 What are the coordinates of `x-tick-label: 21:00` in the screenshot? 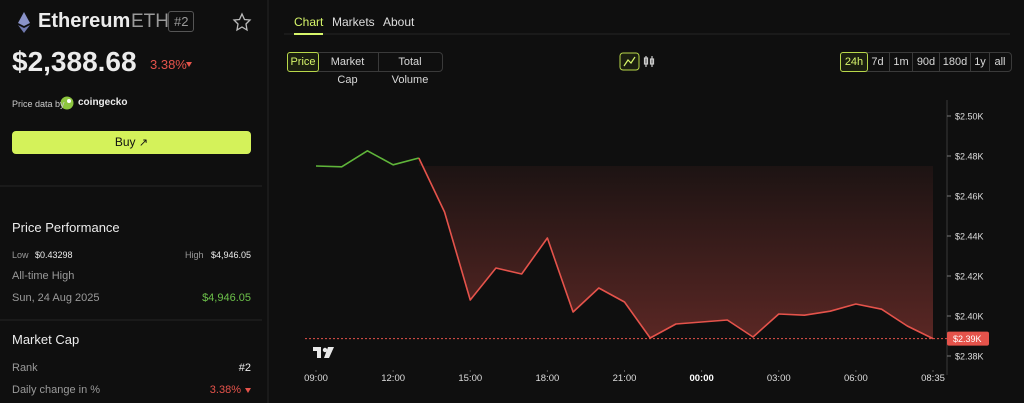 It's located at (625, 378).